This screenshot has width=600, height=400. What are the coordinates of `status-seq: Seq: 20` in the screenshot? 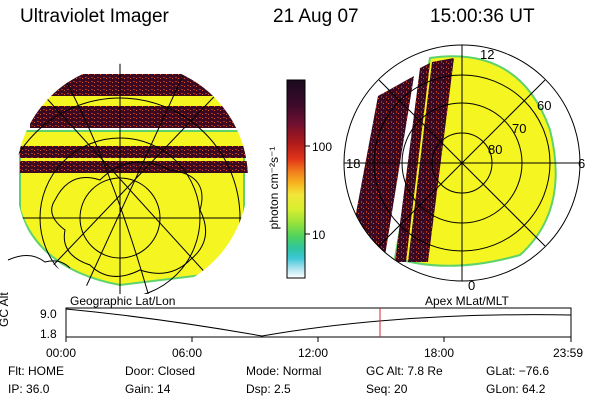 It's located at (387, 389).